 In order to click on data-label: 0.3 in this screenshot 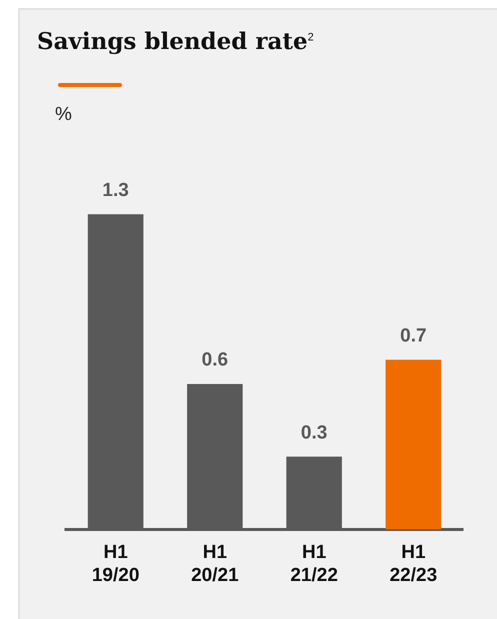, I will do `click(314, 433)`.